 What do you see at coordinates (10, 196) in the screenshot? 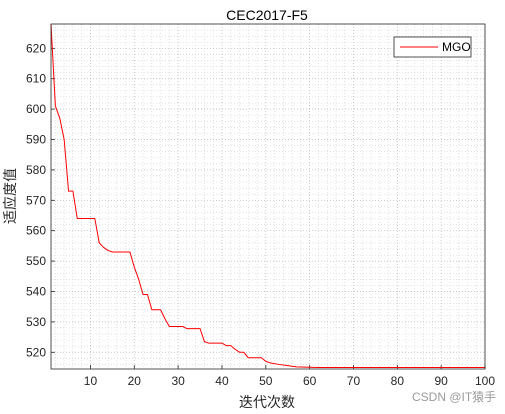
I see `y-axis-title: 适应度值` at bounding box center [10, 196].